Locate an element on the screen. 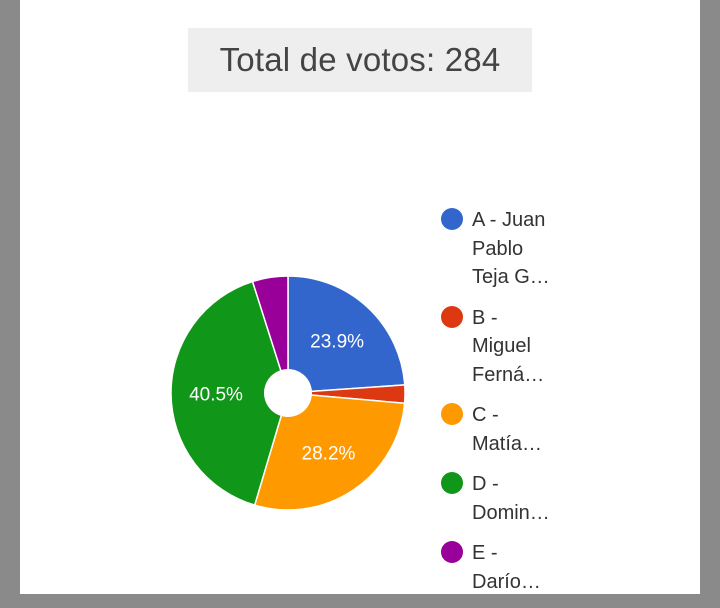  donut-hole is located at coordinates (288, 393).